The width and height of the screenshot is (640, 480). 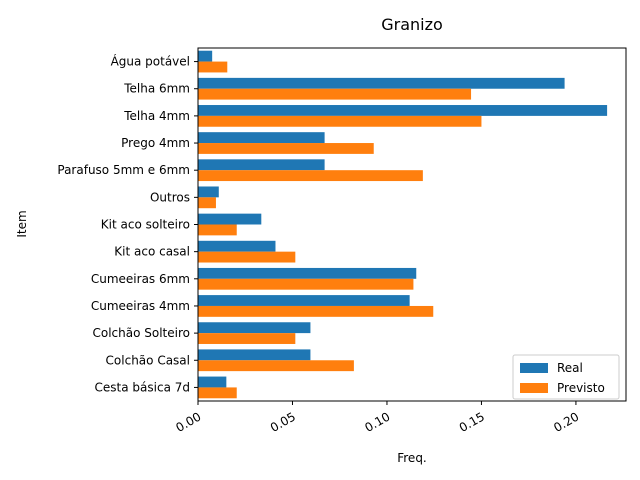 What do you see at coordinates (156, 116) in the screenshot?
I see `y-tick-label: Telha 4mm` at bounding box center [156, 116].